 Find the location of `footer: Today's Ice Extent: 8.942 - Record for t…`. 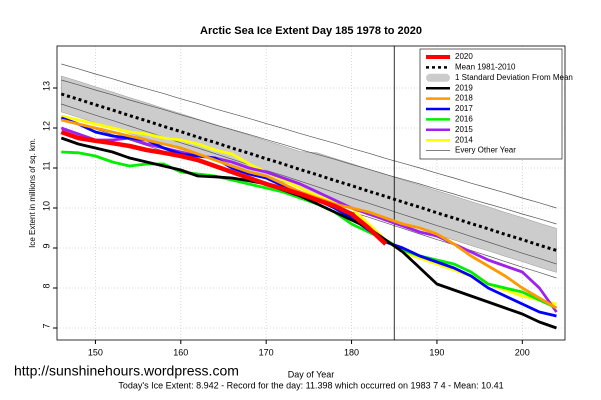

footer: Today's Ice Extent: 8.942 - Record for t… is located at coordinates (310, 385).